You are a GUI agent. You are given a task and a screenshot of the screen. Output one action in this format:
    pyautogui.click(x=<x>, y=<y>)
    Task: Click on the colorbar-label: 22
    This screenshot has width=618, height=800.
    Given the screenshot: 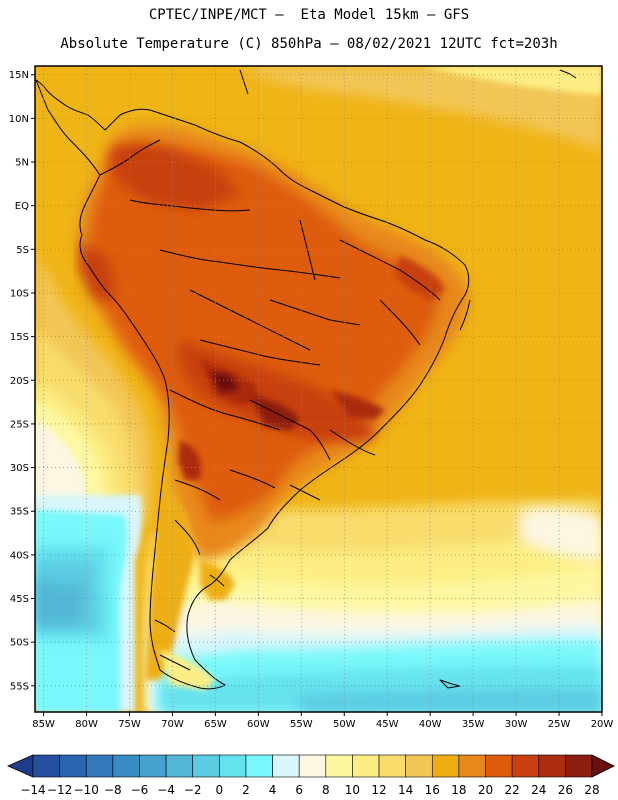 What is the action you would take?
    pyautogui.click(x=512, y=790)
    